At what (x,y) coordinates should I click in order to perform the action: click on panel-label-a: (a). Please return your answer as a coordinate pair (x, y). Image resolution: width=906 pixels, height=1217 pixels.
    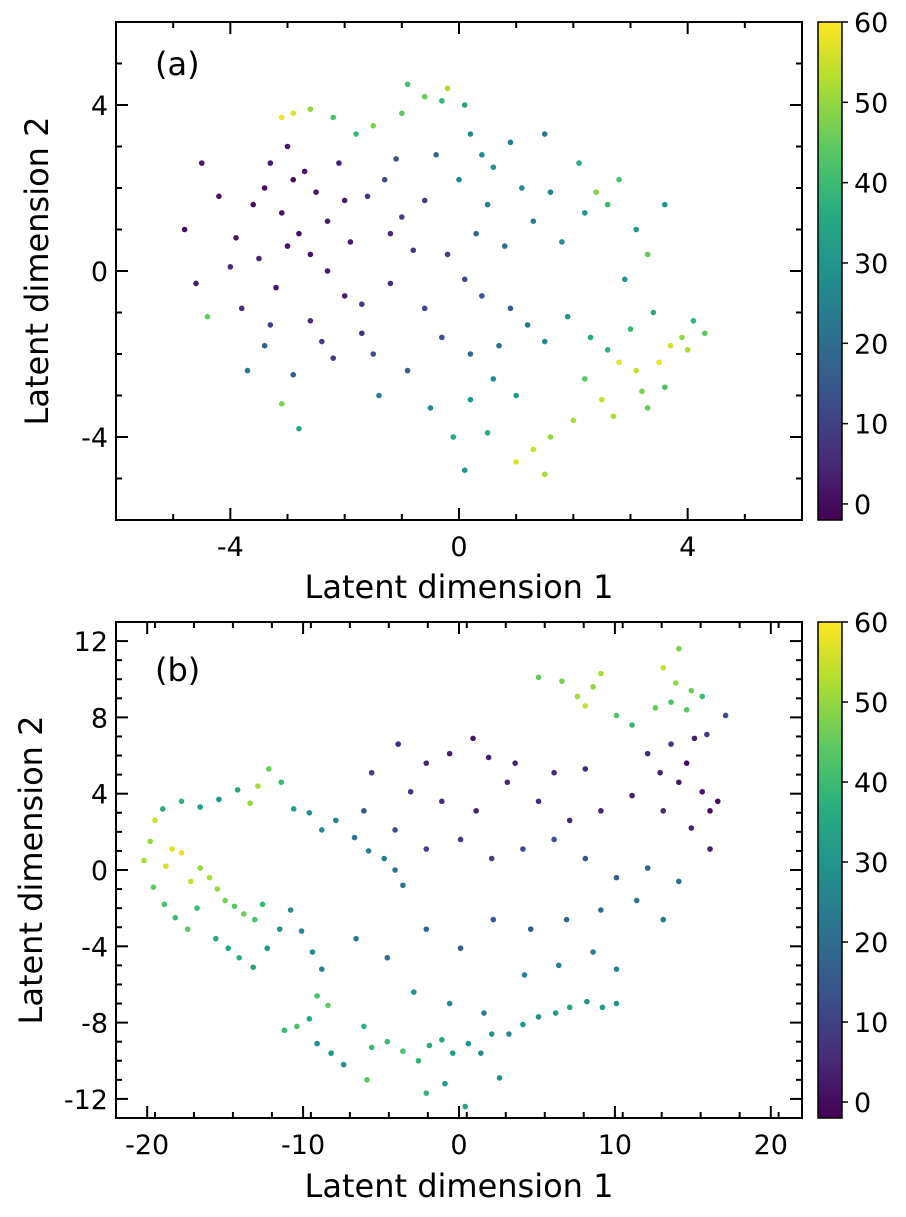
    Looking at the image, I should click on (177, 64).